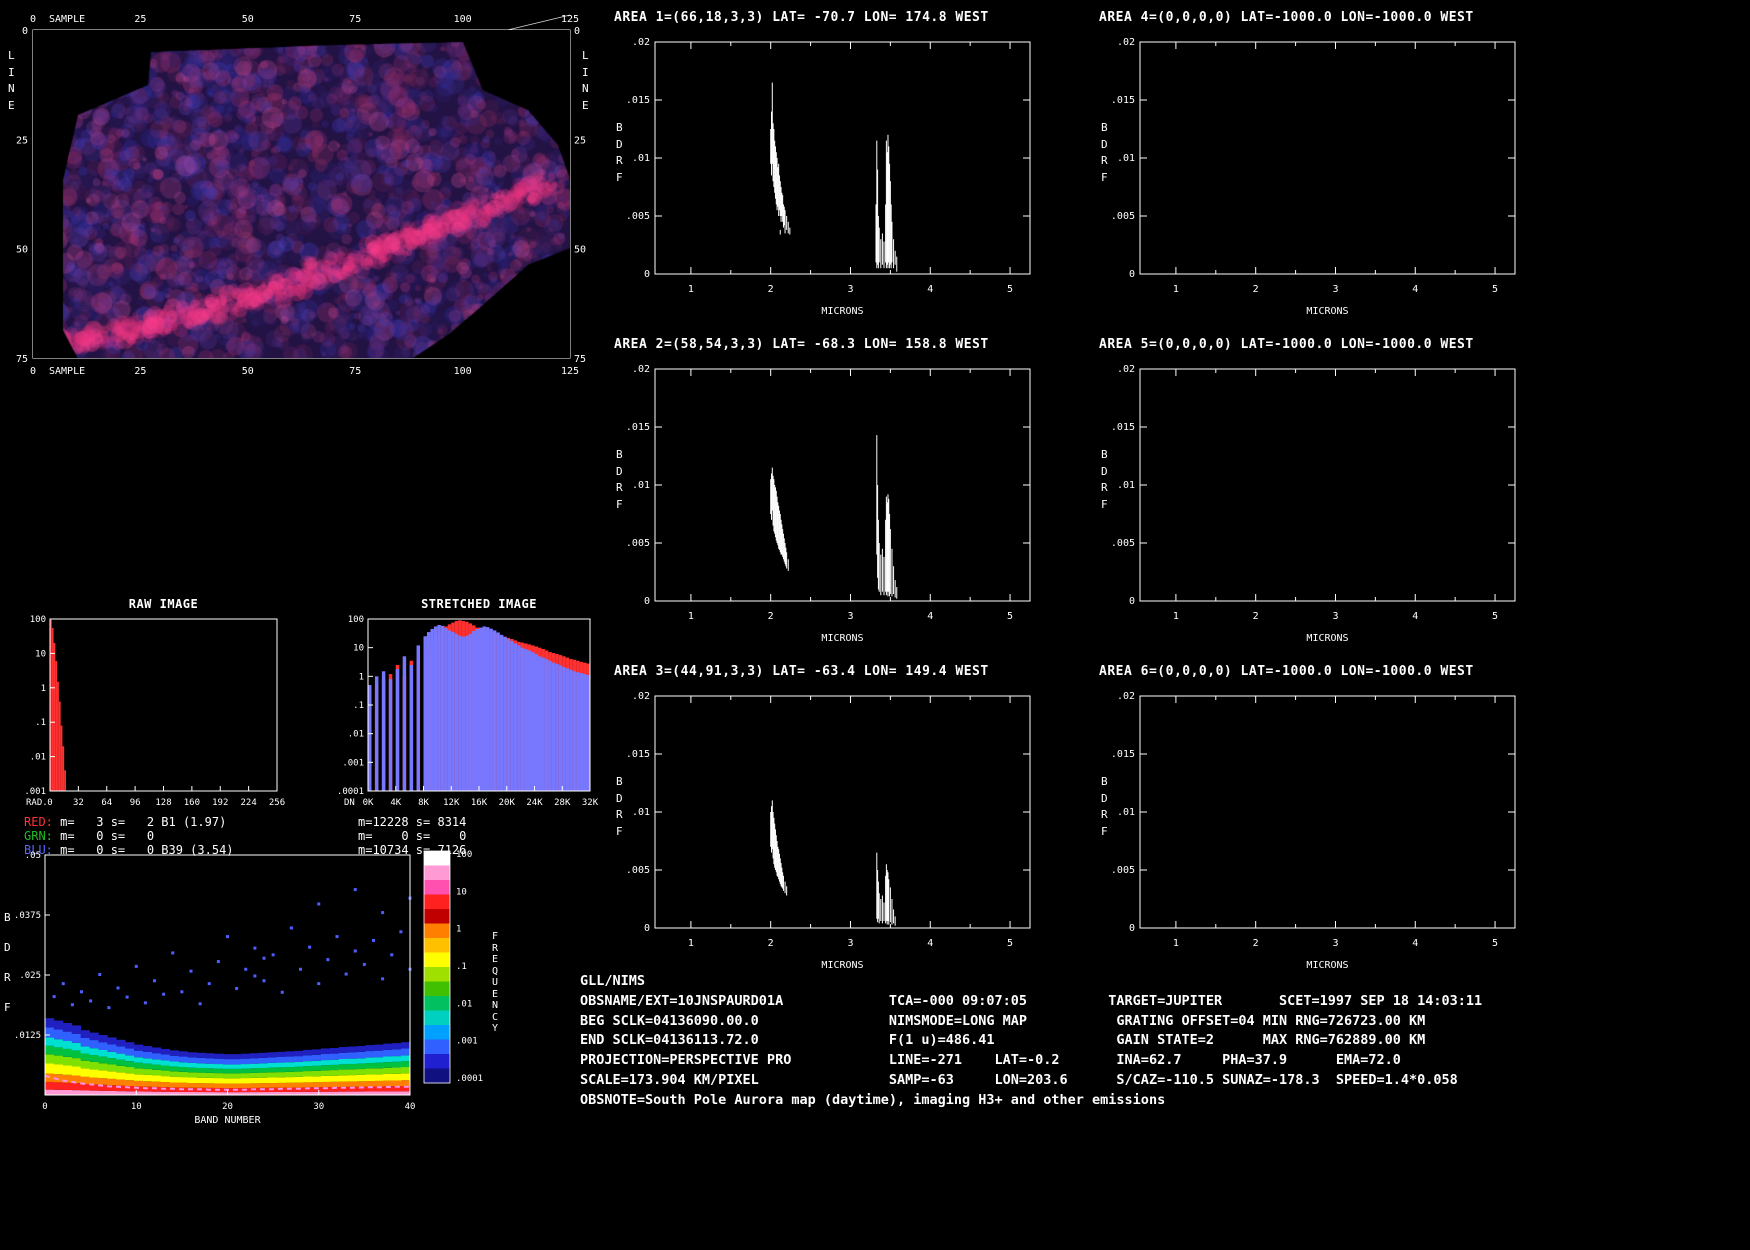  I want to click on blue-channel-stats: m= 0 s= 0 B39 (3.54), so click(143, 850).